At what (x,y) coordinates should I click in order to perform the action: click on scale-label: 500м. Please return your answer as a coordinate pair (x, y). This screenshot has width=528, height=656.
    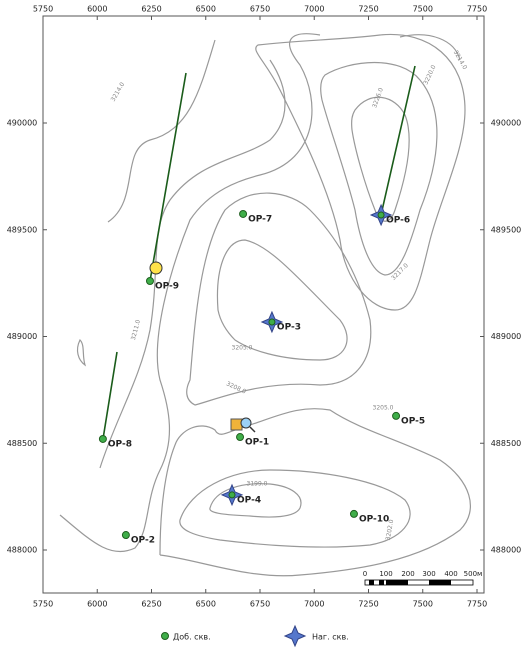
    Looking at the image, I should click on (473, 574).